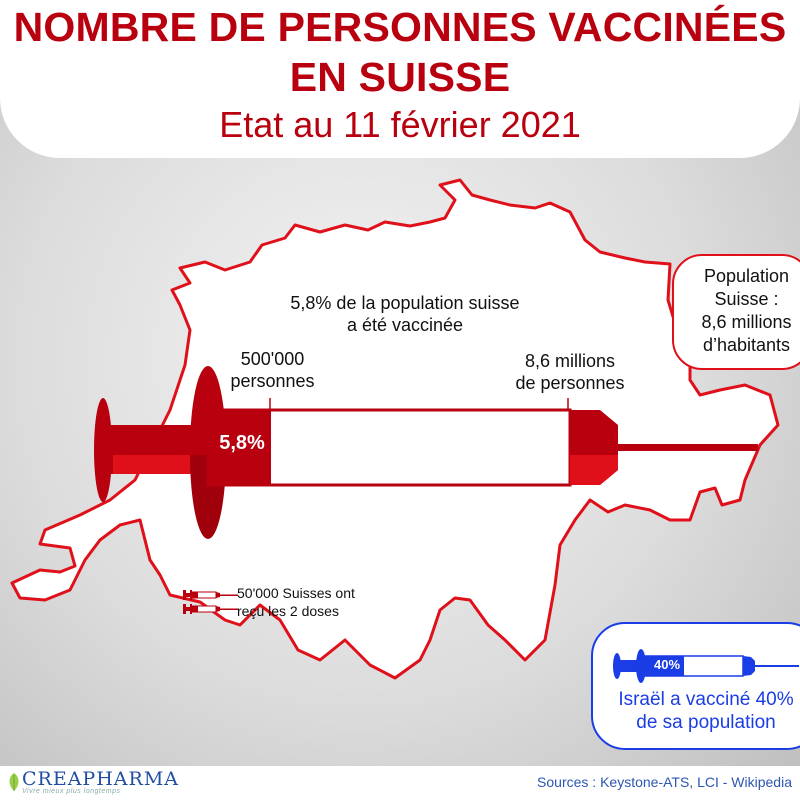 This screenshot has height=800, width=800. I want to click on right-total-line-1: 8,6 millions, so click(570, 361).